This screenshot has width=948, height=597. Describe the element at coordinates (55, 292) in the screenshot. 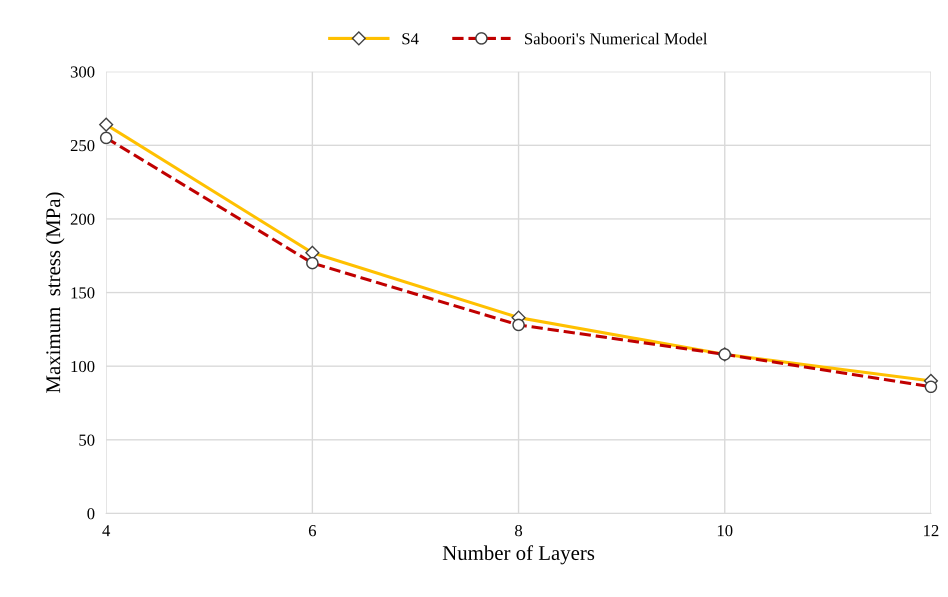

I see `y-axis-title: Maximum stress (MPa)` at that location.